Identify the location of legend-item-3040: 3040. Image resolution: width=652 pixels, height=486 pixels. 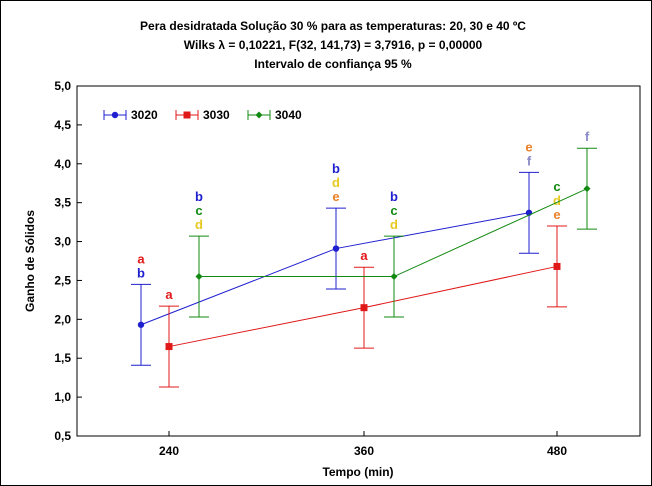
(274, 115).